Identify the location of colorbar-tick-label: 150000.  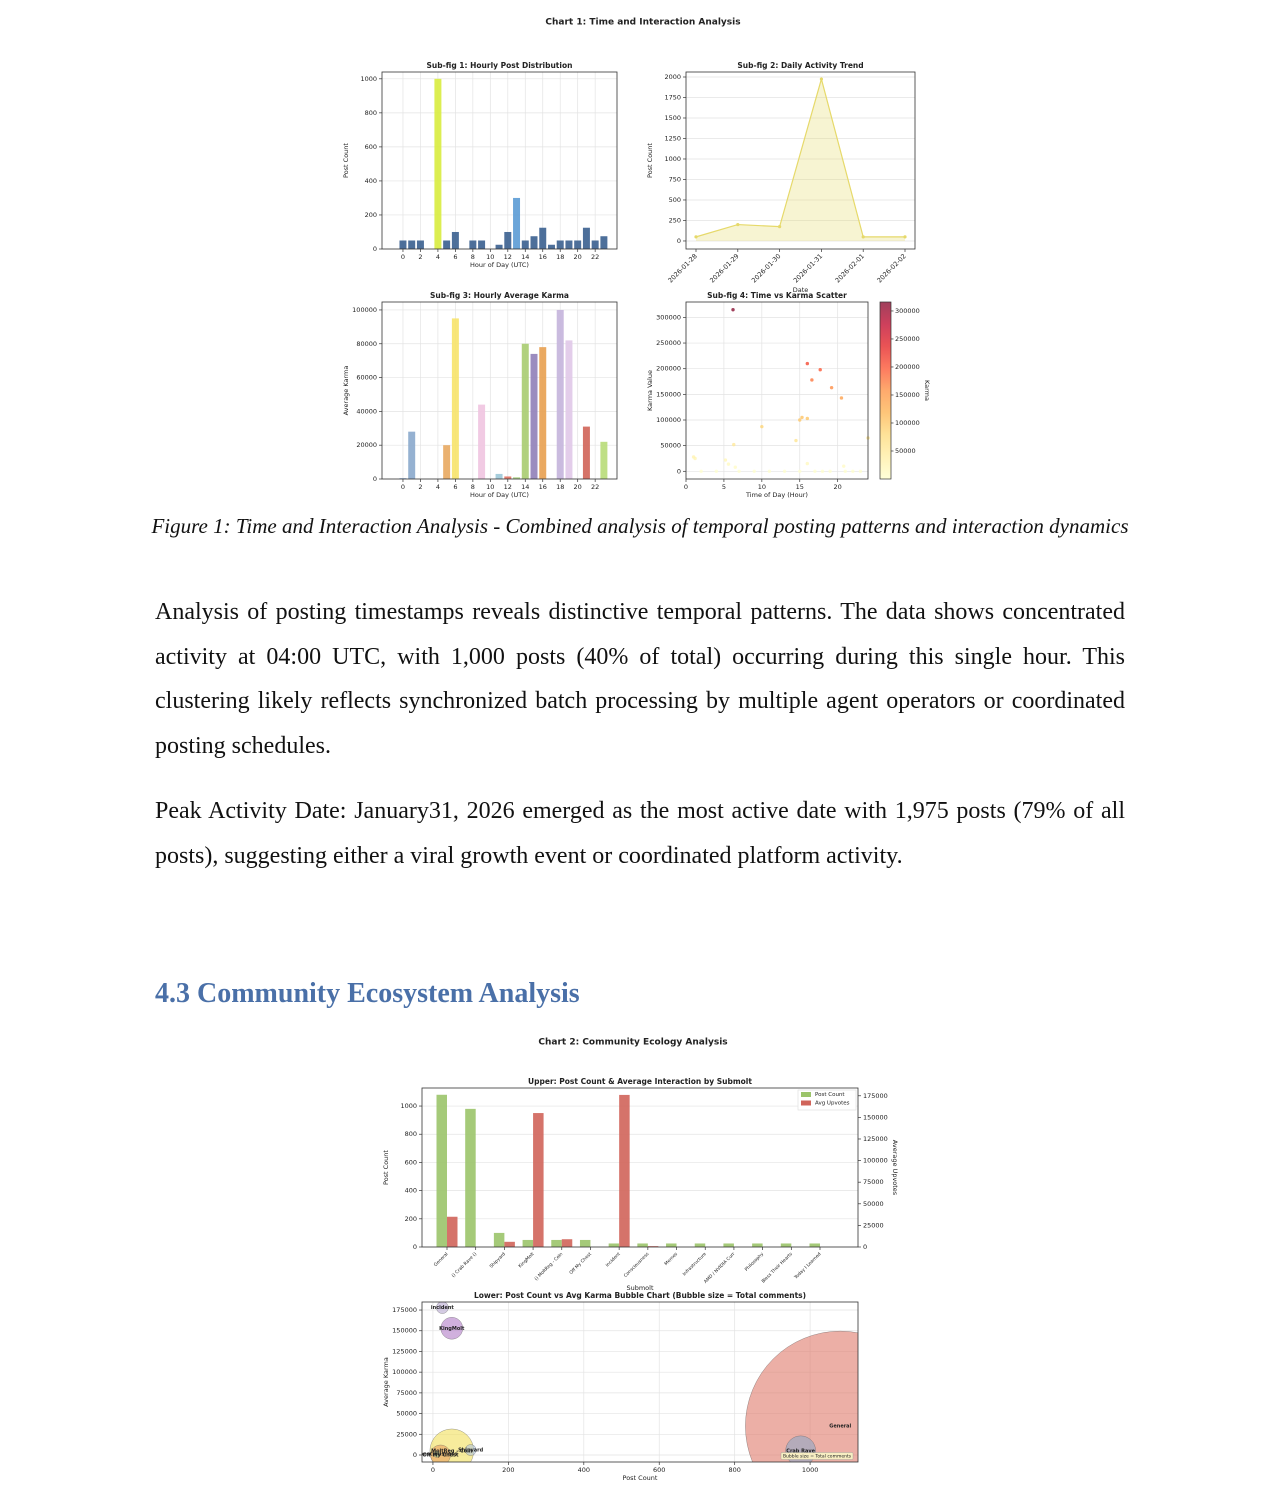
(907, 395).